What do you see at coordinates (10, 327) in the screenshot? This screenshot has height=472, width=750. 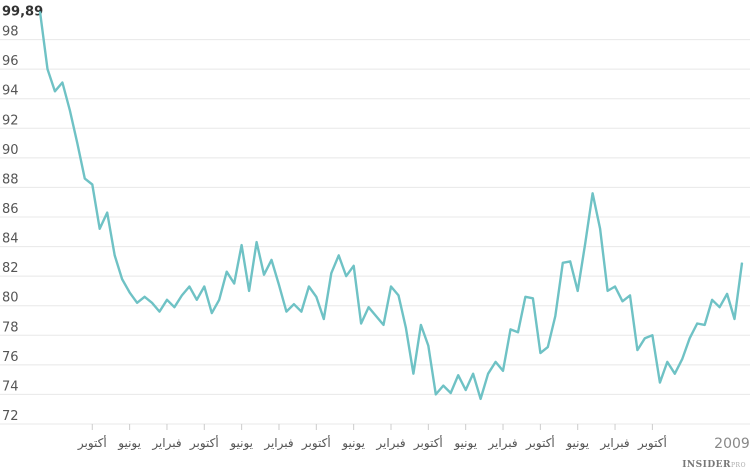 I see `y-tick-label: 78` at bounding box center [10, 327].